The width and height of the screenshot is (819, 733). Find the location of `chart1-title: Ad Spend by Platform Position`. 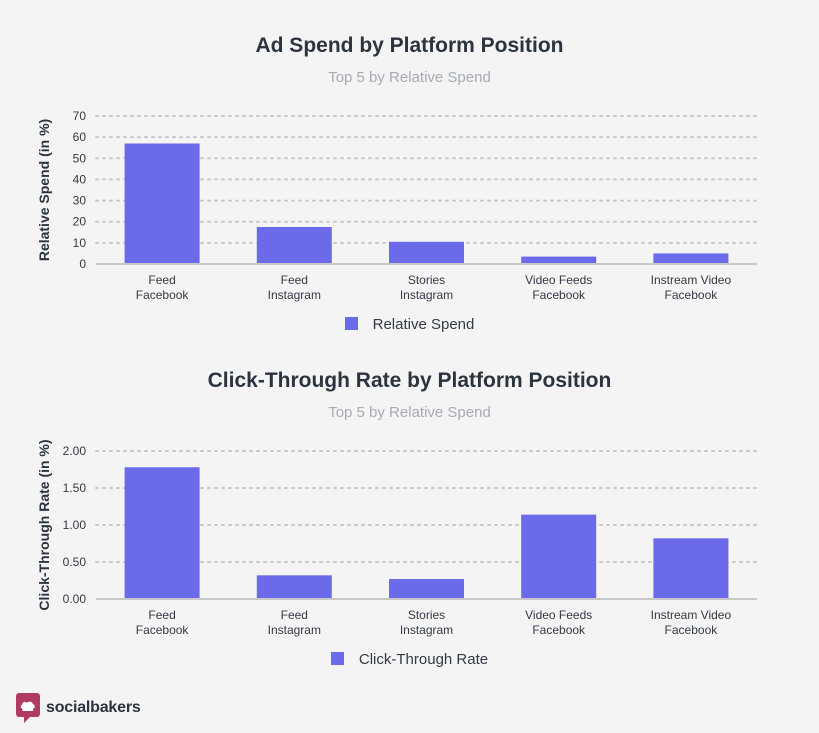

chart1-title: Ad Spend by Platform Position is located at coordinates (409, 45).